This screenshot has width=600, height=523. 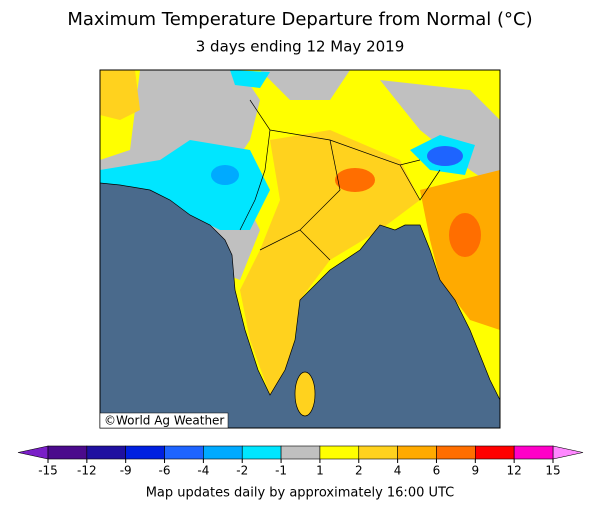 What do you see at coordinates (203, 471) in the screenshot?
I see `colorbar-tick-label: -4` at bounding box center [203, 471].